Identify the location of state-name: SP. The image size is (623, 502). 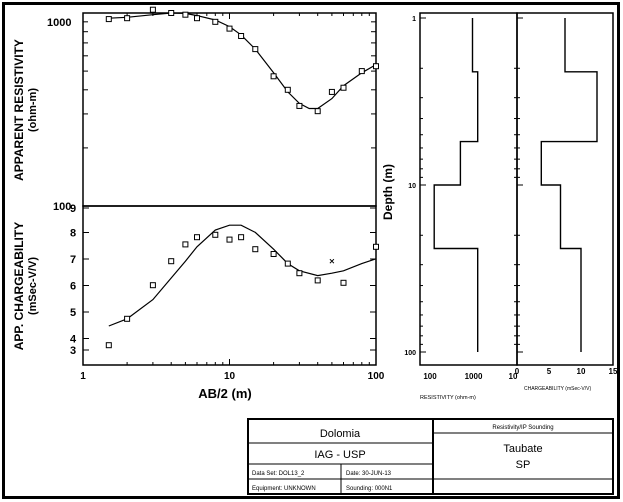
(523, 465).